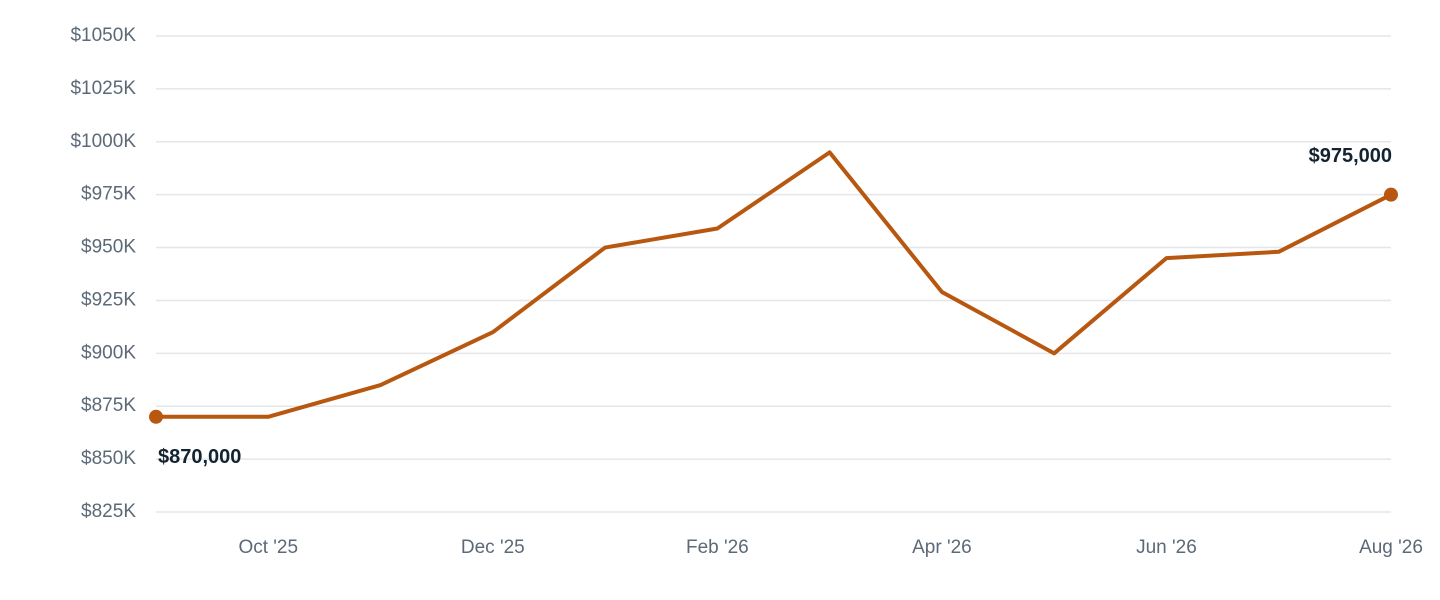 The width and height of the screenshot is (1440, 600). What do you see at coordinates (108, 511) in the screenshot?
I see `y-tick-label: $825K` at bounding box center [108, 511].